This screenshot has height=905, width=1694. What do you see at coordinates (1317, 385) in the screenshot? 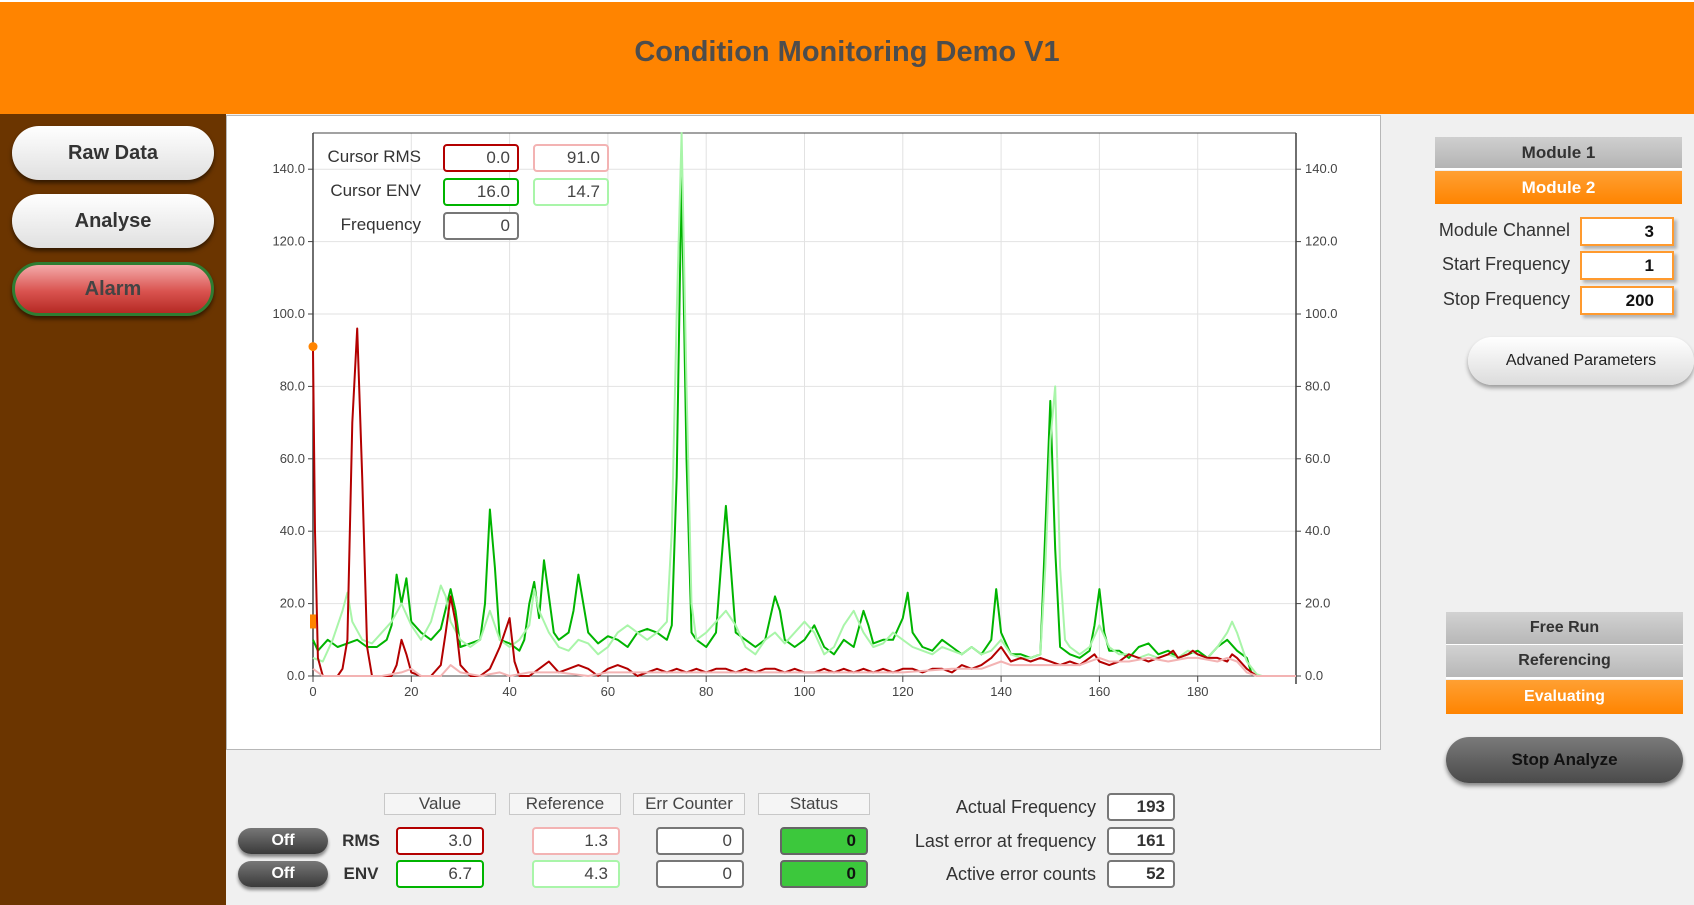
I see `y-tick-label-right: 80.0` at bounding box center [1317, 385].